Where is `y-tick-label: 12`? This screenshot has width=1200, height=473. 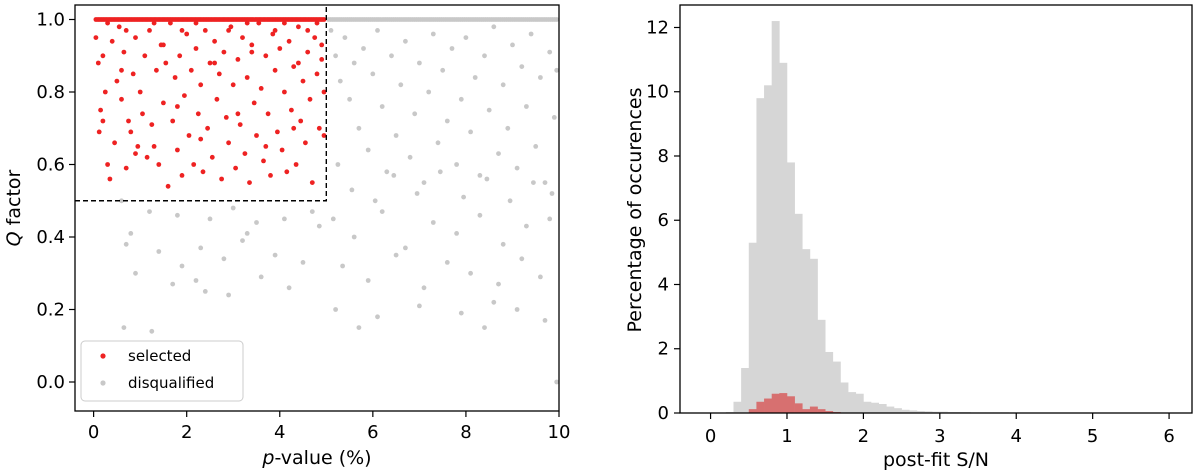
y-tick-label: 12 is located at coordinates (657, 27).